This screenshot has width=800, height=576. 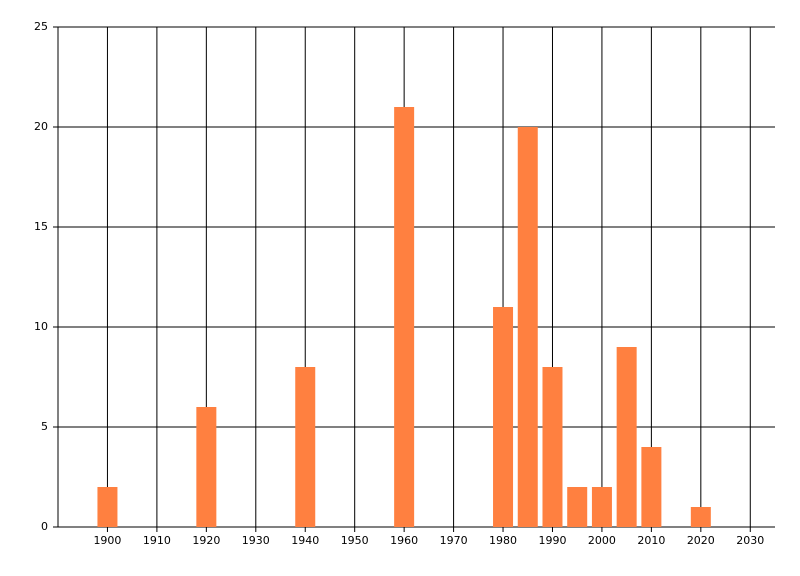 I want to click on x-tick-label: 1980, so click(x=503, y=540).